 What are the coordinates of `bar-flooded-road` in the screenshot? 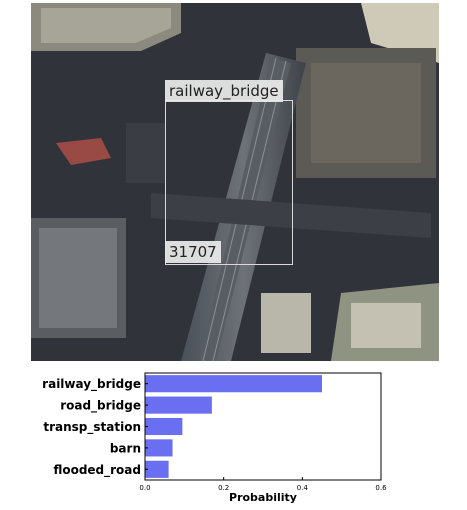 It's located at (157, 469).